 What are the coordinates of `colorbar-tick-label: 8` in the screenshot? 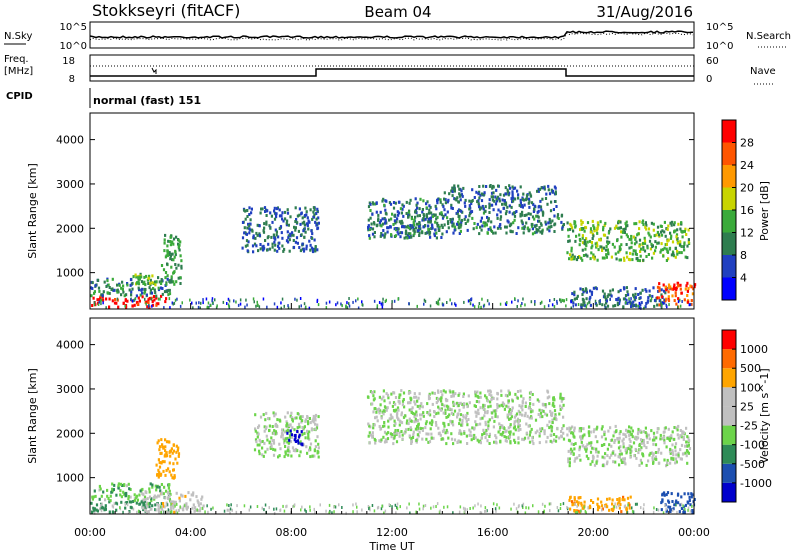 It's located at (743, 255).